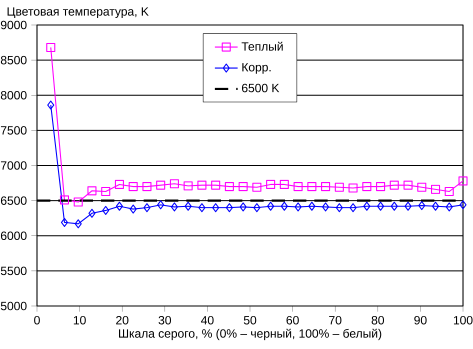 This screenshot has width=473, height=349. I want to click on x-axis-title: Шкала серого, % (0% – черный, 100% – белый), so click(250, 334).